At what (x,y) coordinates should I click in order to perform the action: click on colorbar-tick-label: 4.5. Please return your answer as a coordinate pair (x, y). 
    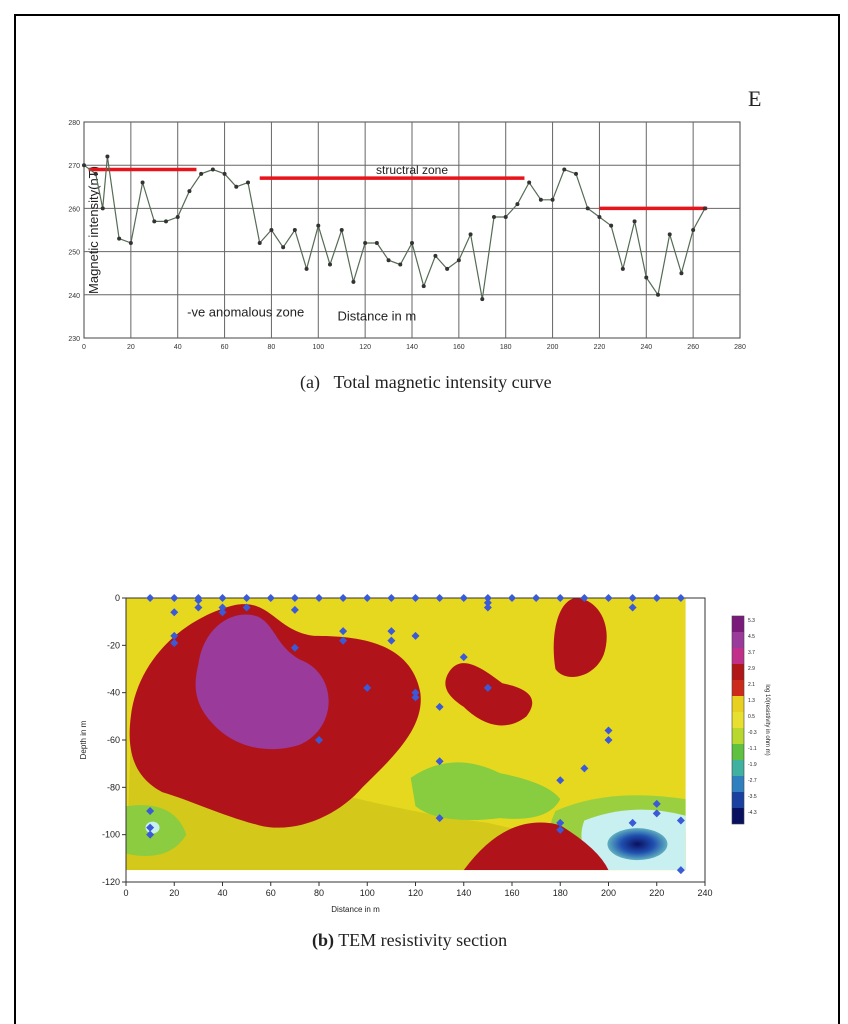
    Looking at the image, I should click on (751, 637).